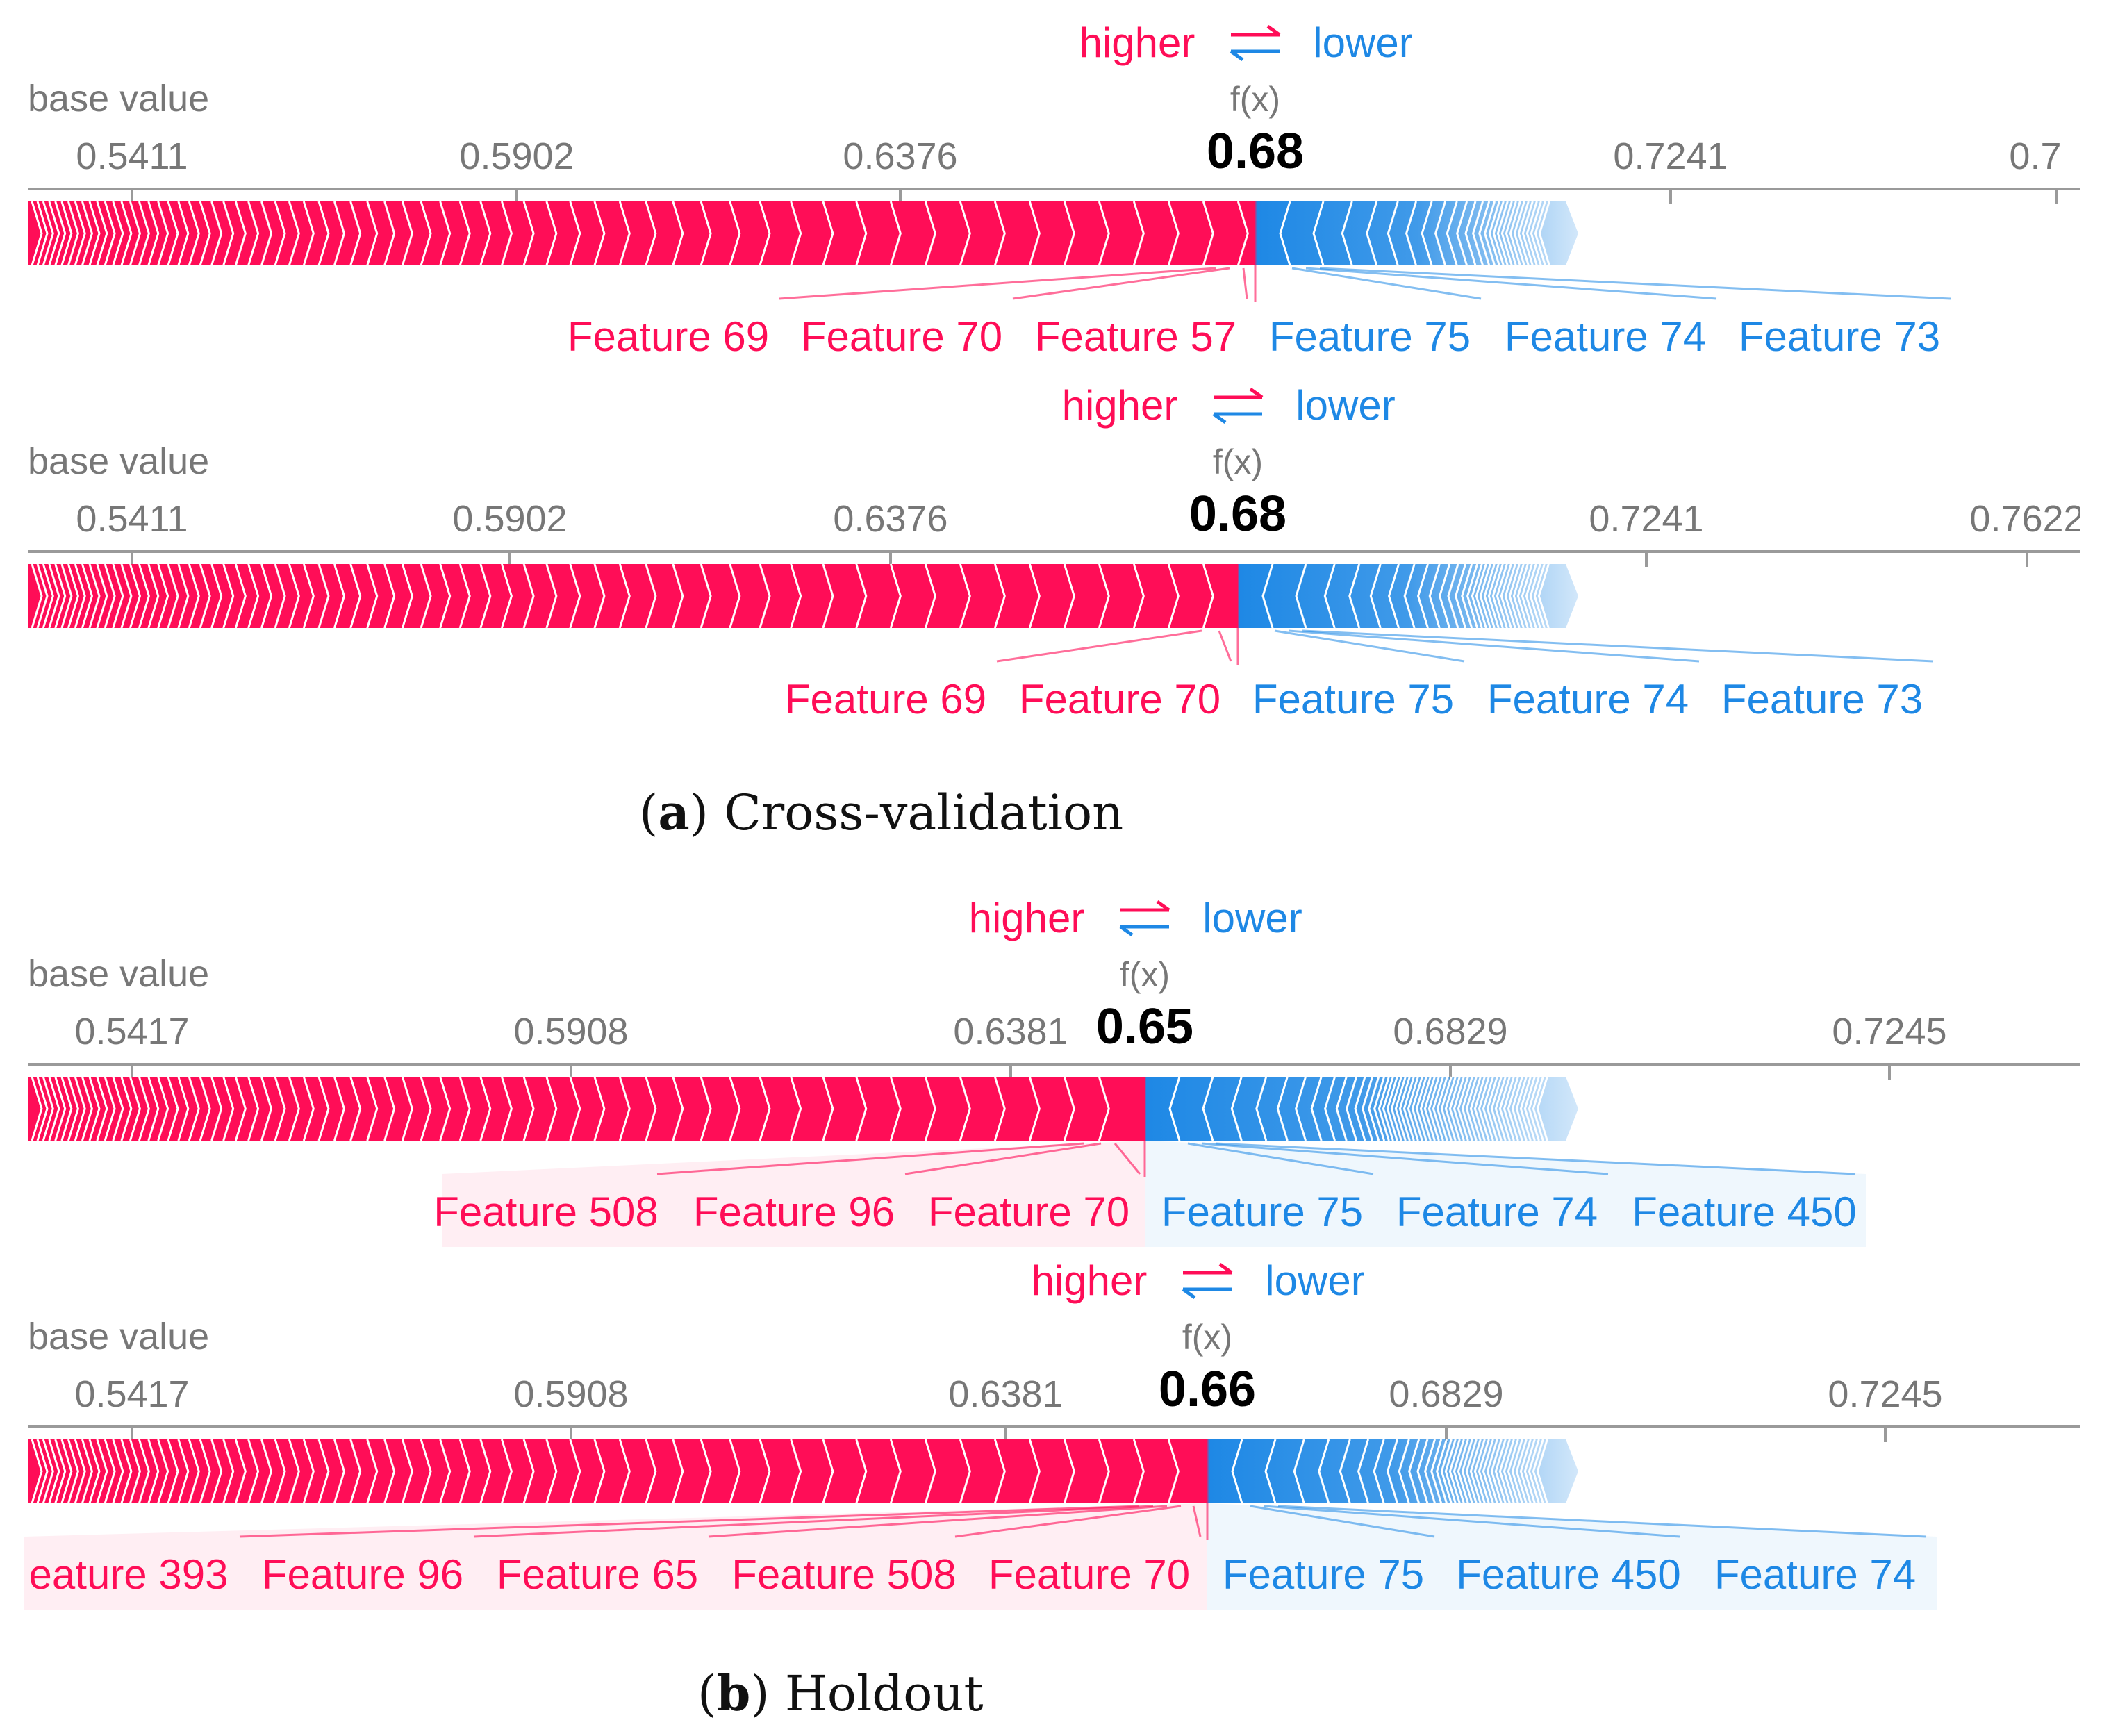 The width and height of the screenshot is (2102, 1736). I want to click on negative-label-band, so click(1505, 1194).